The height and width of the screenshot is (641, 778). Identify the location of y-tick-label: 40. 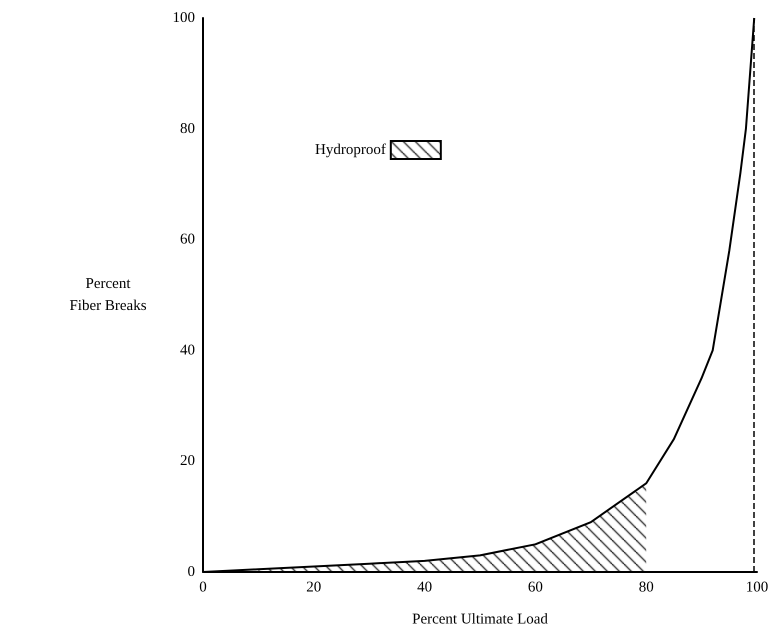
(187, 350).